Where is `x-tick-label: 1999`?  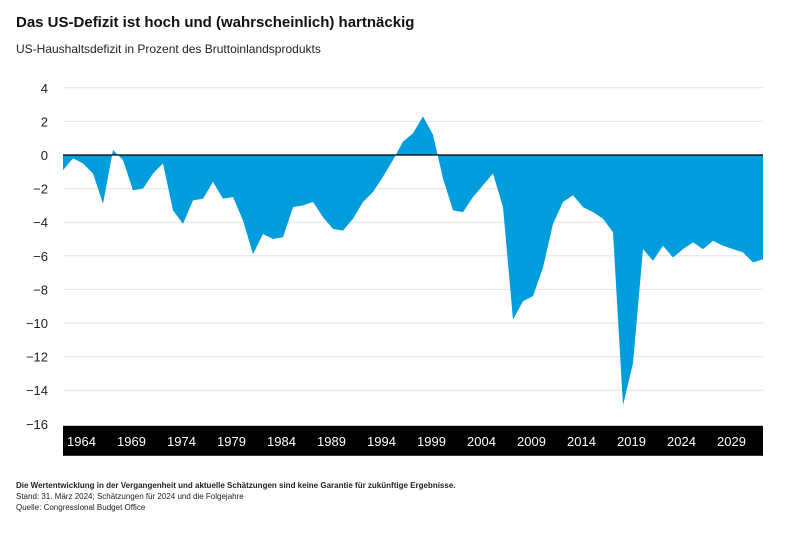
x-tick-label: 1999 is located at coordinates (431, 441).